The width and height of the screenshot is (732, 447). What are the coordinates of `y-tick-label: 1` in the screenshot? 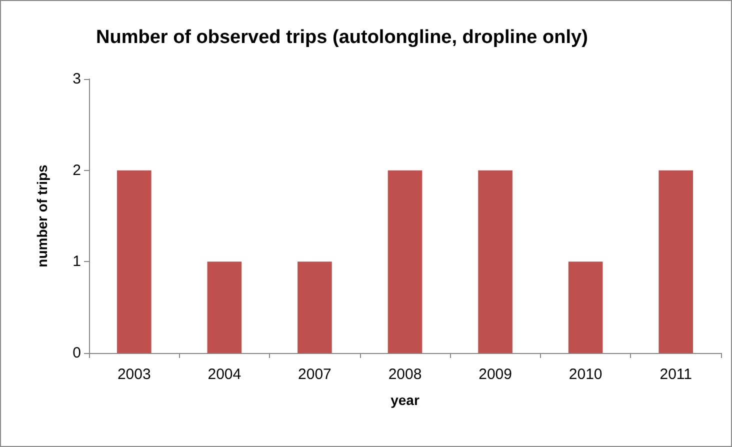 It's located at (76, 261).